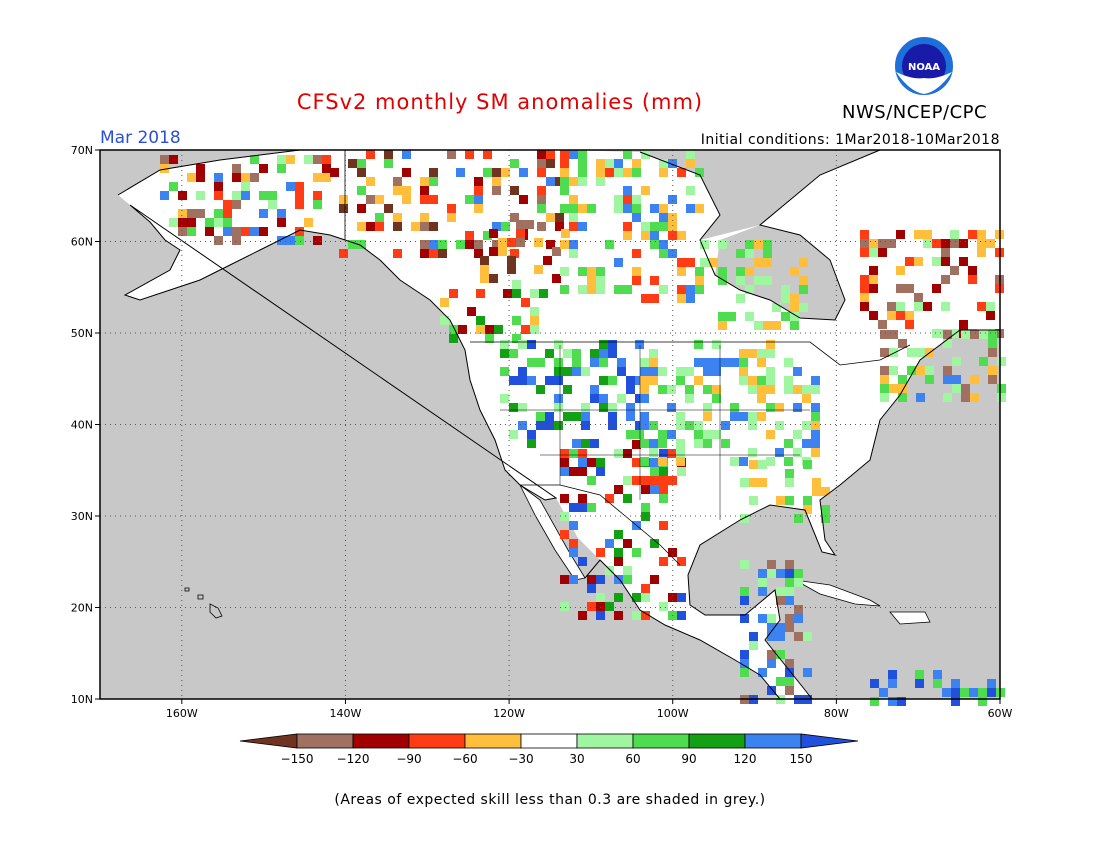 The width and height of the screenshot is (1100, 850). I want to click on colorbar-segment, so click(493, 741).